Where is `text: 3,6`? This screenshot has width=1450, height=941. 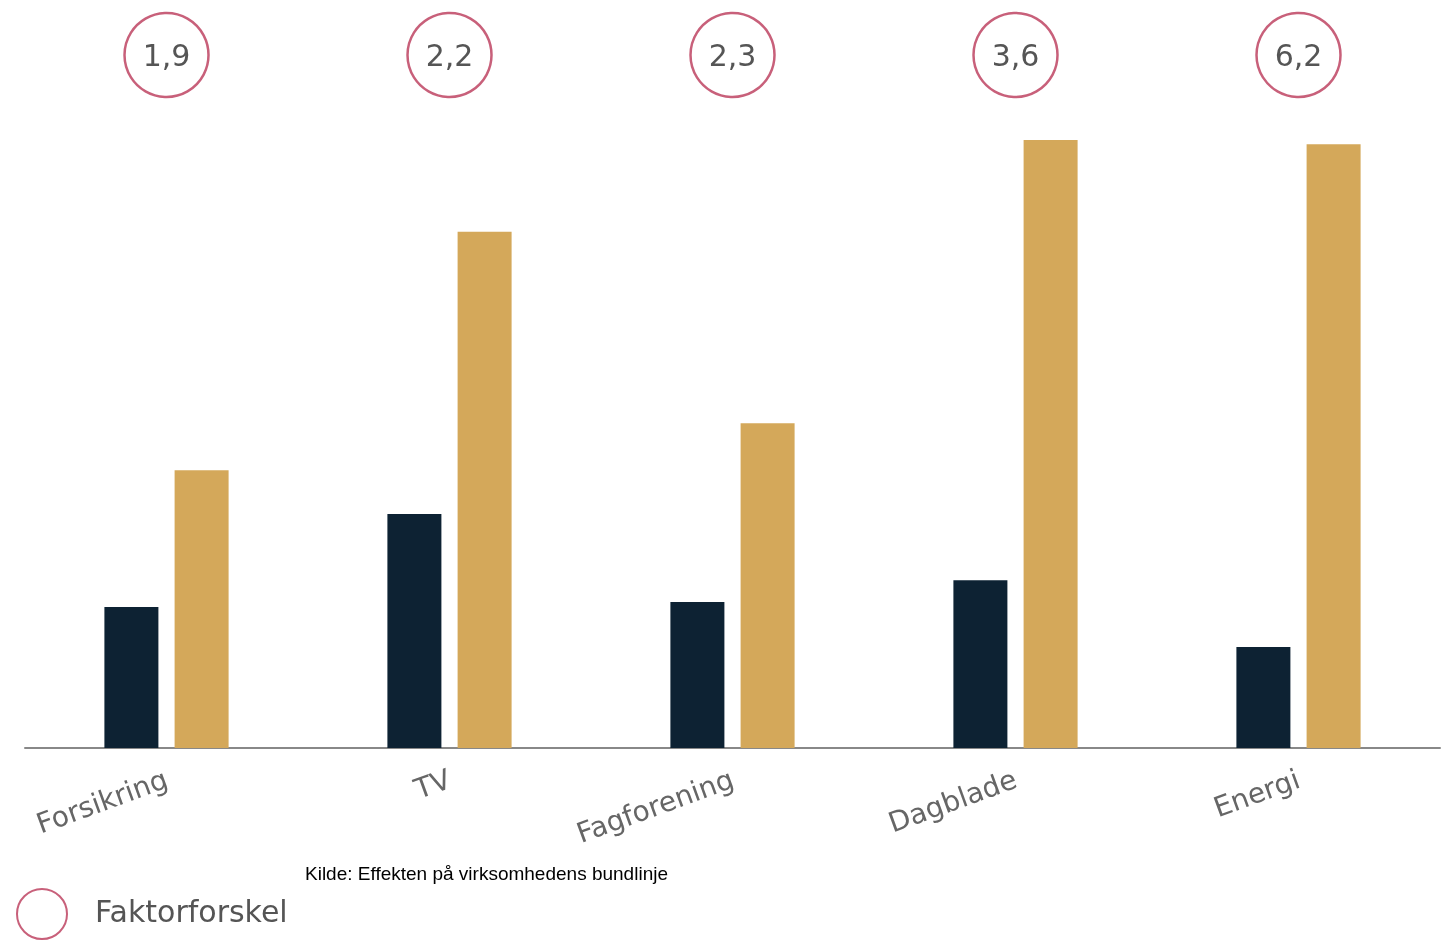
text: 3,6 is located at coordinates (1015, 55).